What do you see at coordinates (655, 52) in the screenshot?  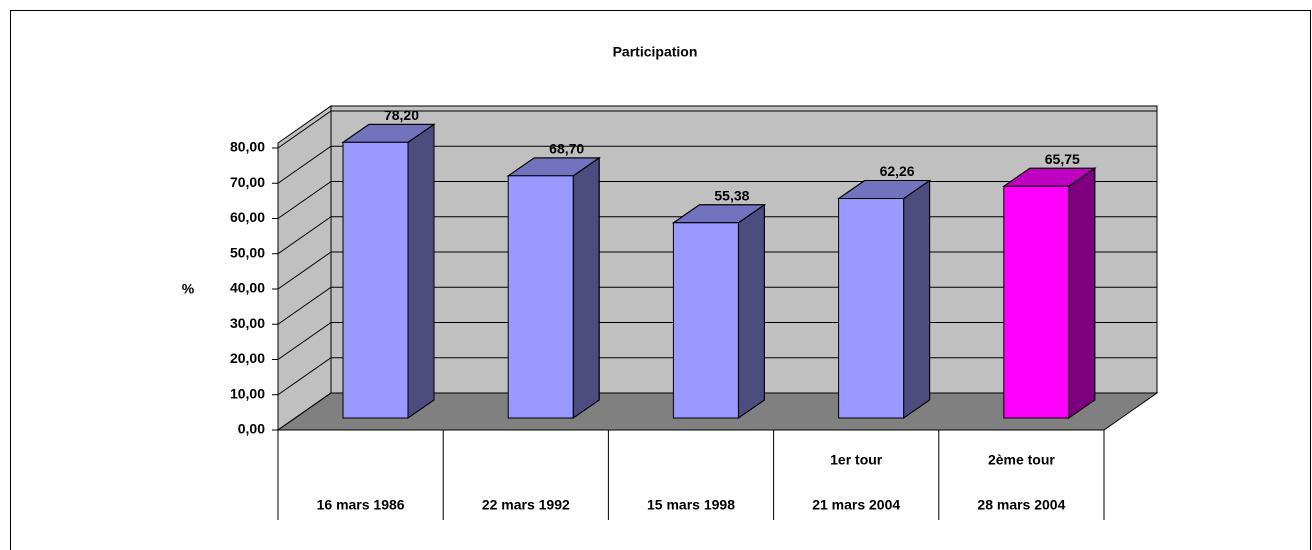 I see `chart-title: Participation` at bounding box center [655, 52].